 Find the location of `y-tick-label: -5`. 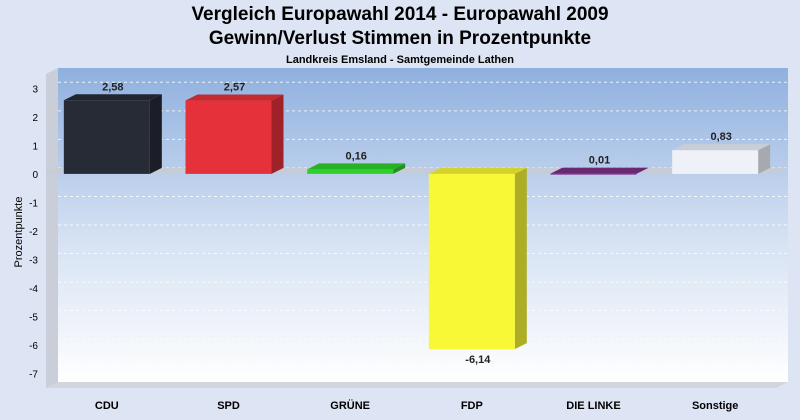

y-tick-label: -5 is located at coordinates (33, 318).